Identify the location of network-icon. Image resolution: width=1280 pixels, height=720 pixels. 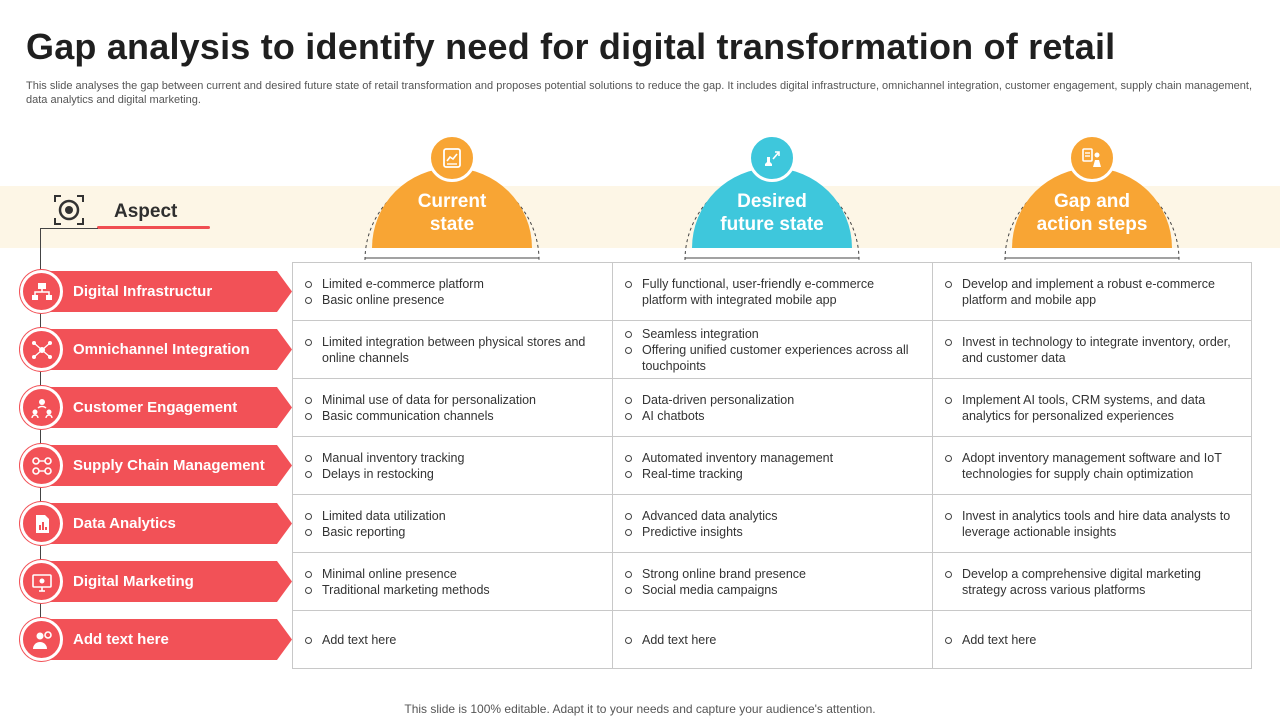
(41, 291).